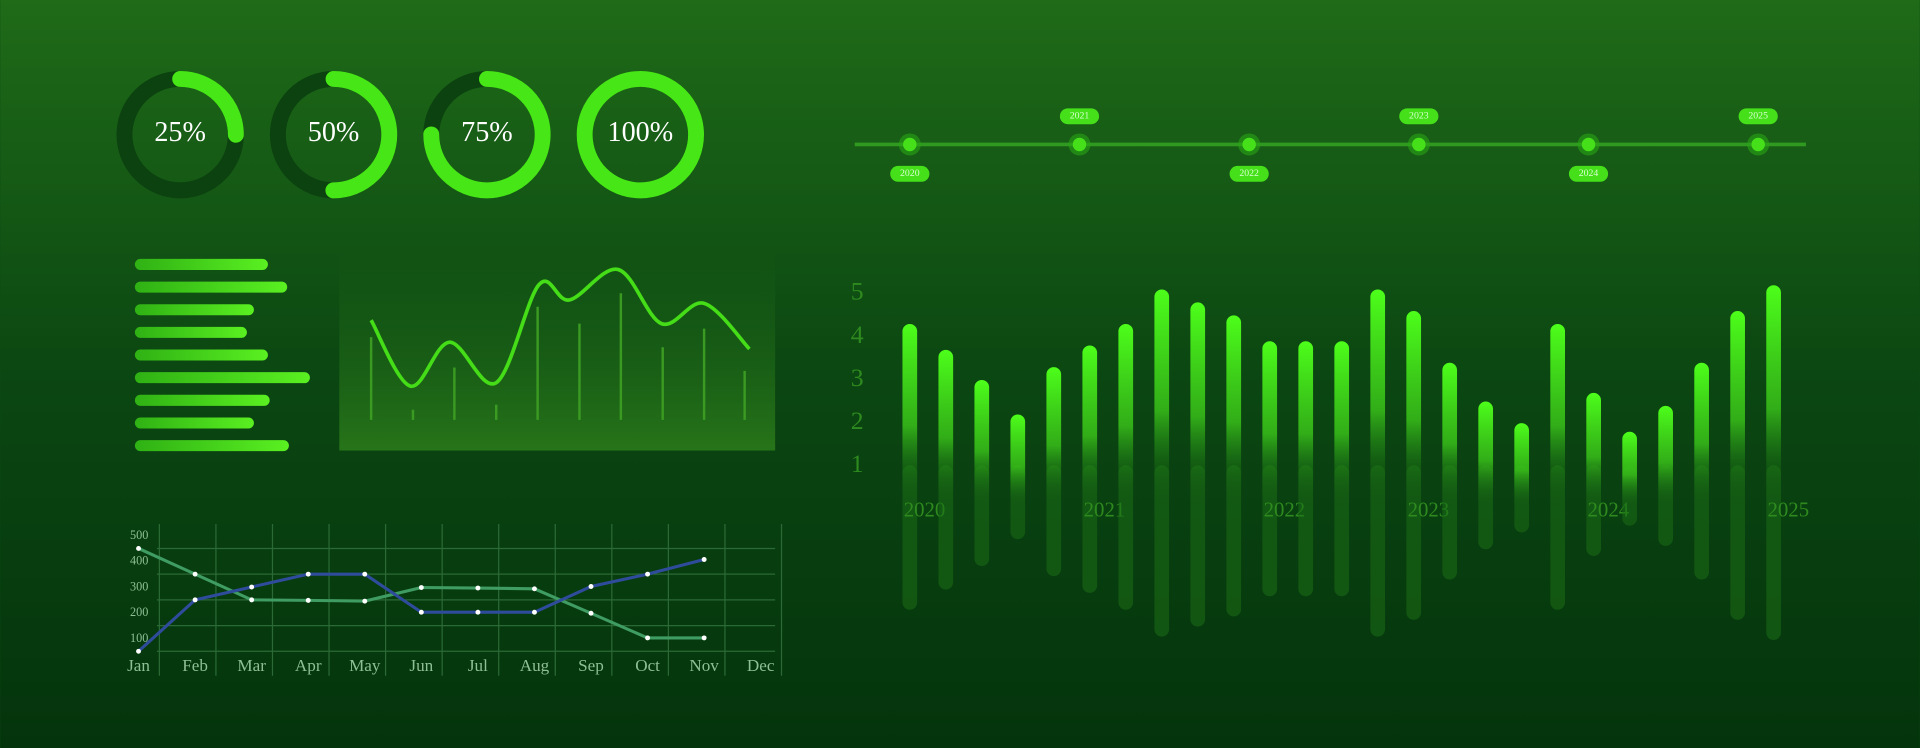 Image resolution: width=1920 pixels, height=748 pixels. Describe the element at coordinates (1789, 510) in the screenshot. I see `x-tick-label: 2025` at that location.